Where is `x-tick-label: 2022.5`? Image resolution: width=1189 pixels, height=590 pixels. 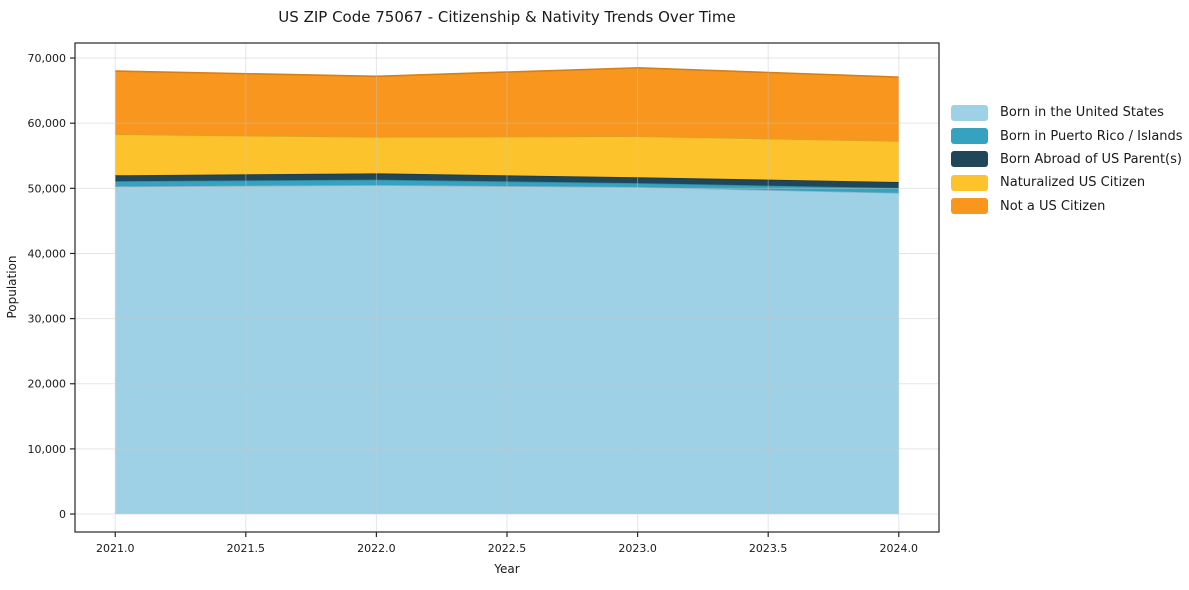 x-tick-label: 2022.5 is located at coordinates (507, 548).